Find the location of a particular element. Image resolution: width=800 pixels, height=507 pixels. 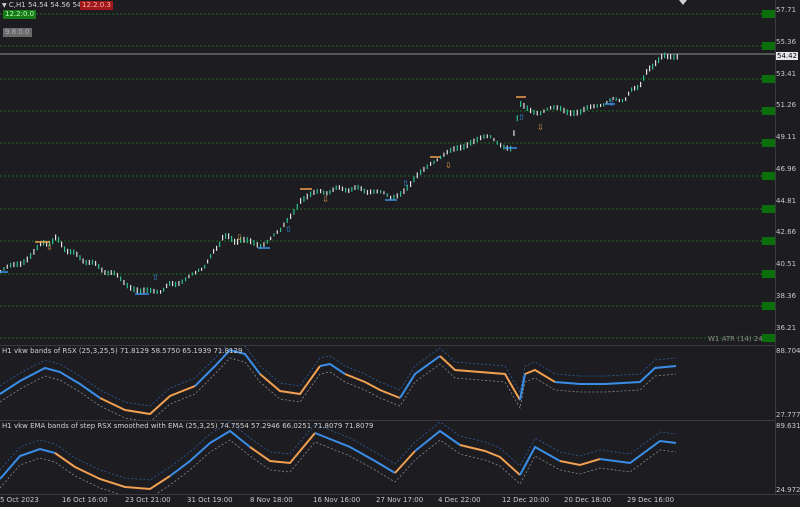

time-axis-label: 8 Nov 18:00 is located at coordinates (271, 500).